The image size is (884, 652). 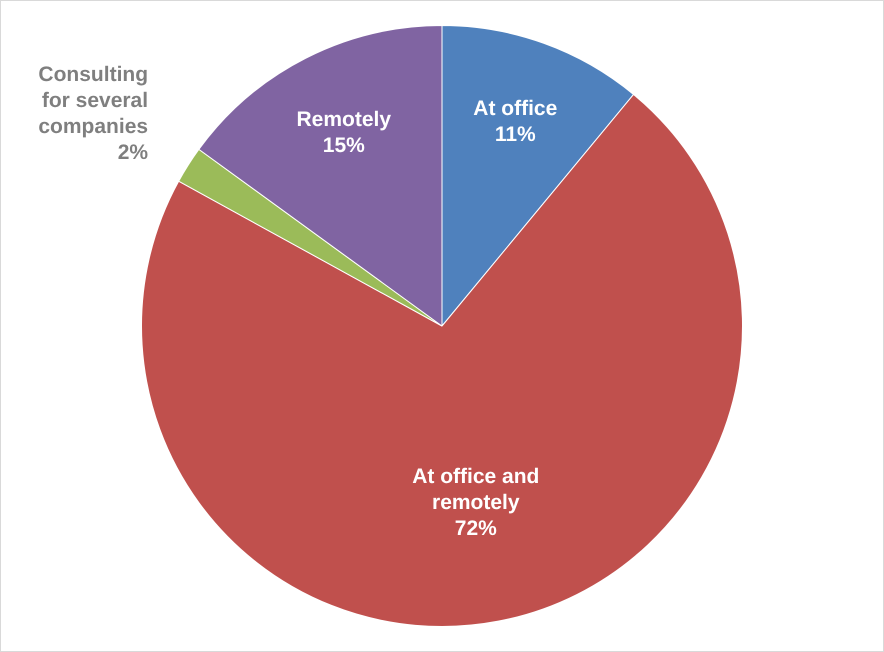 What do you see at coordinates (476, 528) in the screenshot?
I see `data-label: 72%` at bounding box center [476, 528].